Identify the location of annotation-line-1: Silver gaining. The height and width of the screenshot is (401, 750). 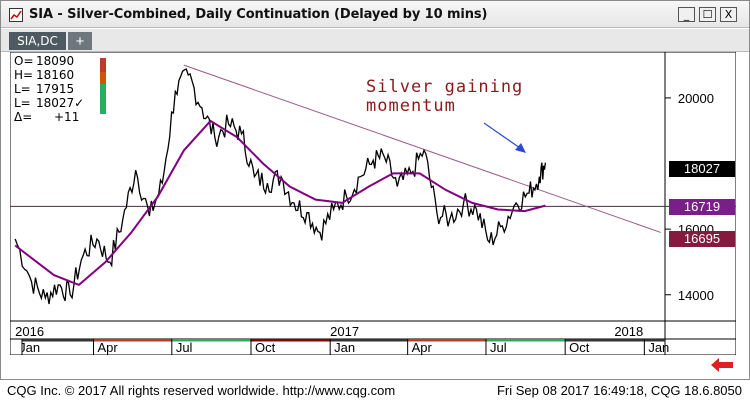
(445, 87).